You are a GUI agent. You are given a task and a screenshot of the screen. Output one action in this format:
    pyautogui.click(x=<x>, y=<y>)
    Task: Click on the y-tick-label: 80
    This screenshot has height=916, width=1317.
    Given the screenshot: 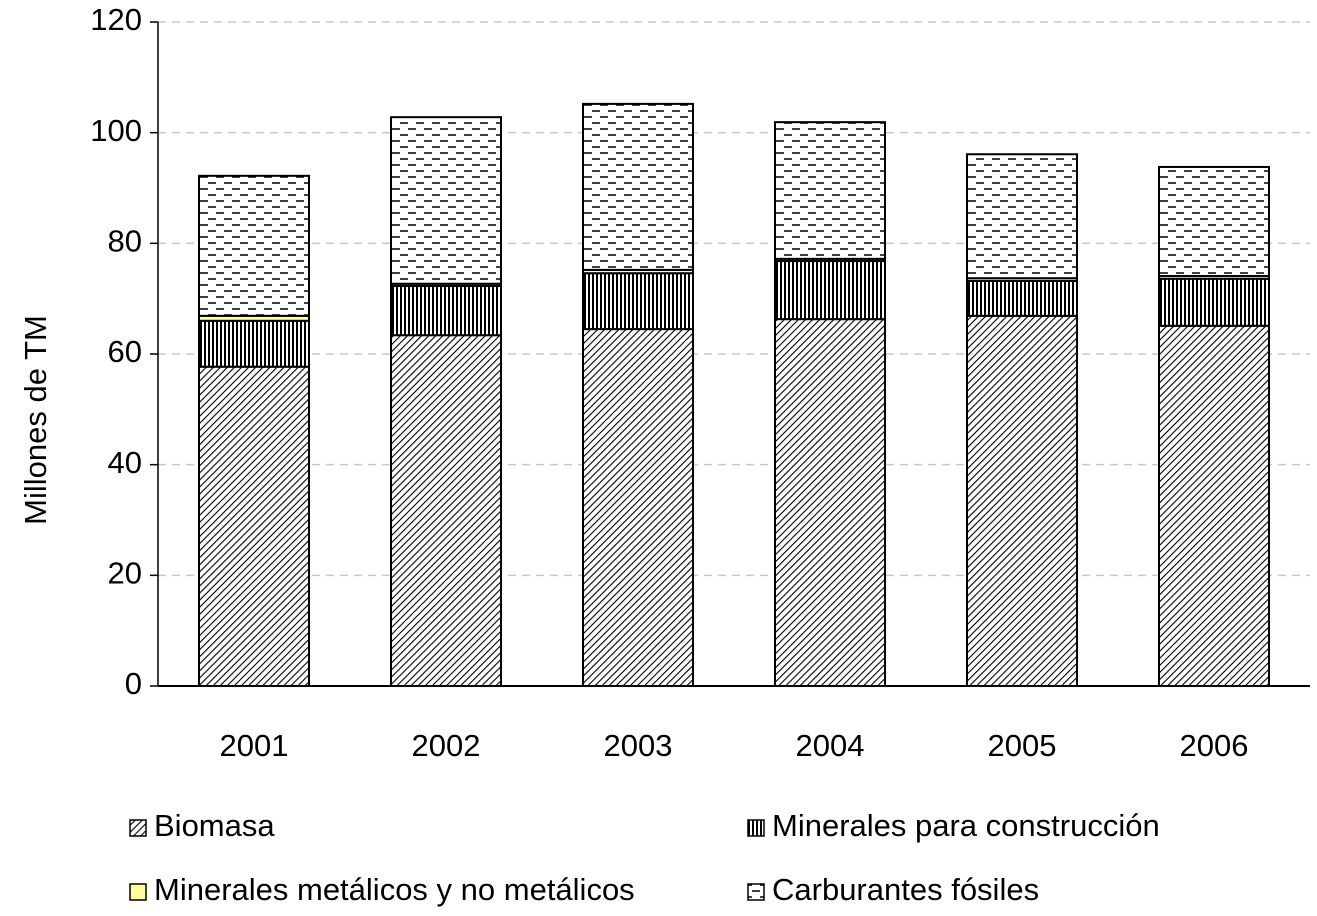 What is the action you would take?
    pyautogui.click(x=125, y=241)
    